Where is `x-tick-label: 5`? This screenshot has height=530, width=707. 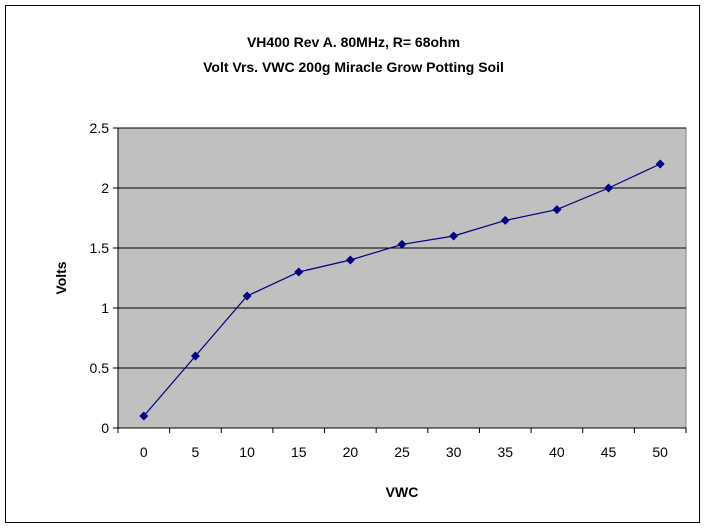
x-tick-label: 5 is located at coordinates (196, 452).